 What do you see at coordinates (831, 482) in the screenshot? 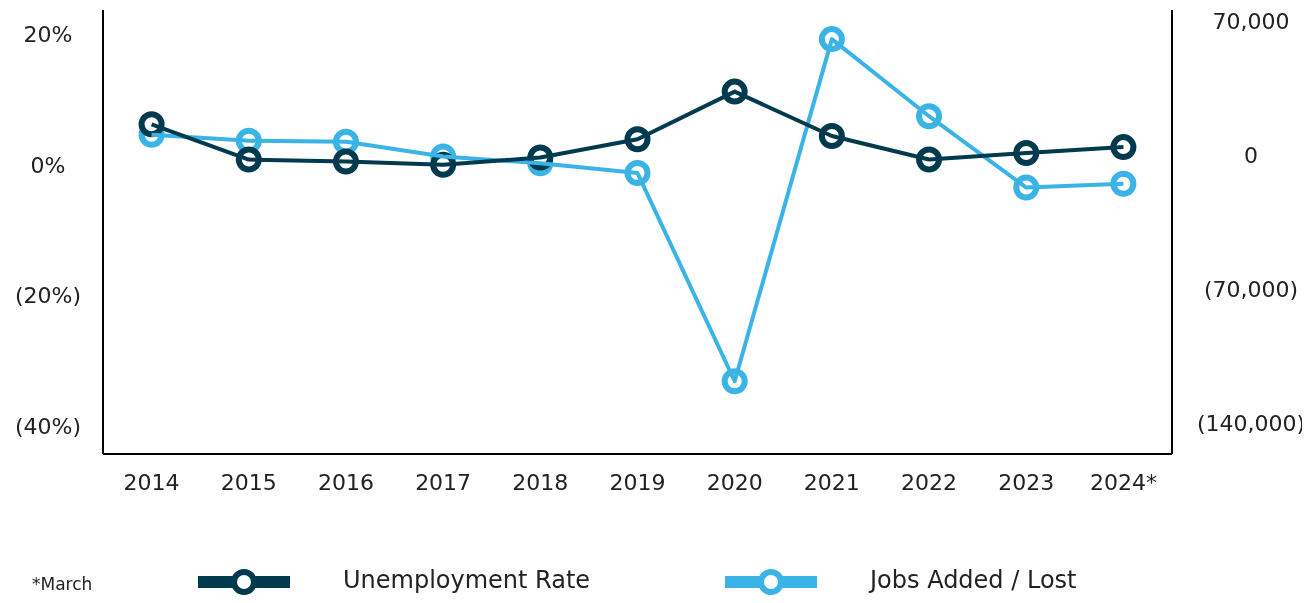
I see `x-tick-label: 2021` at bounding box center [831, 482].